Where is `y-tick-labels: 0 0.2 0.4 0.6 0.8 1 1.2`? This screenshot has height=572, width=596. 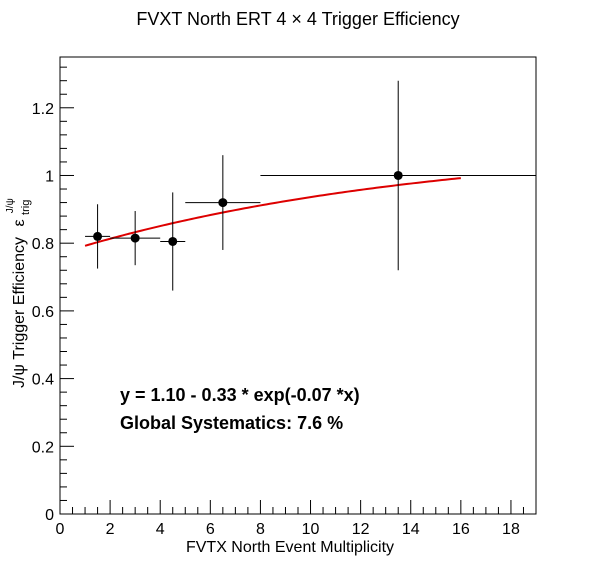 y-tick-labels: 0 0.2 0.4 0.6 0.8 1 1.2 is located at coordinates (43, 312).